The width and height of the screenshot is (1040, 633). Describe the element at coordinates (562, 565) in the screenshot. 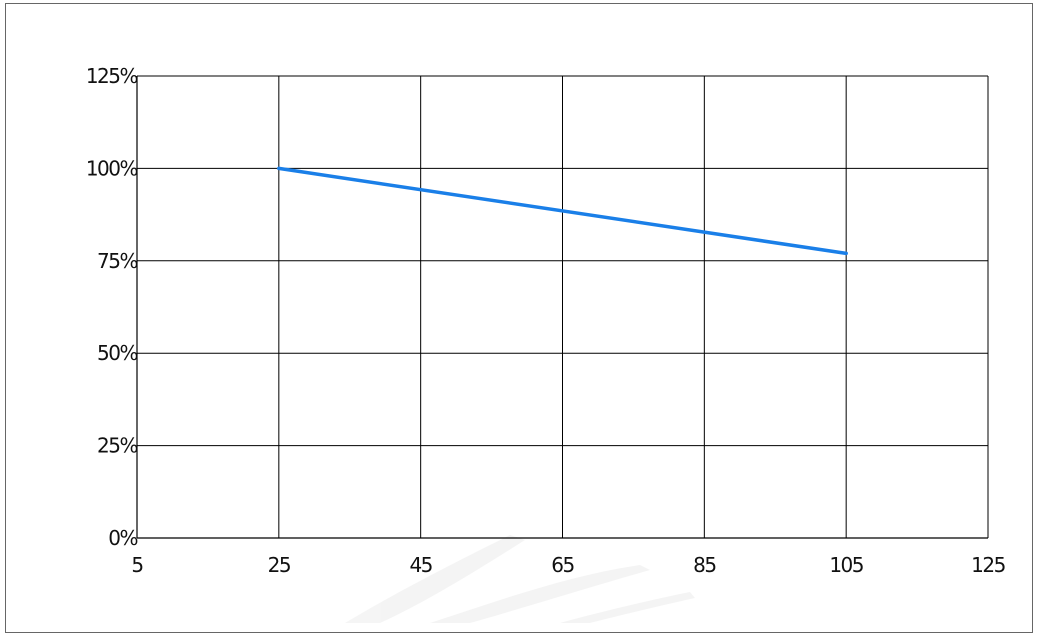

I see `x-tick-label: 65` at that location.